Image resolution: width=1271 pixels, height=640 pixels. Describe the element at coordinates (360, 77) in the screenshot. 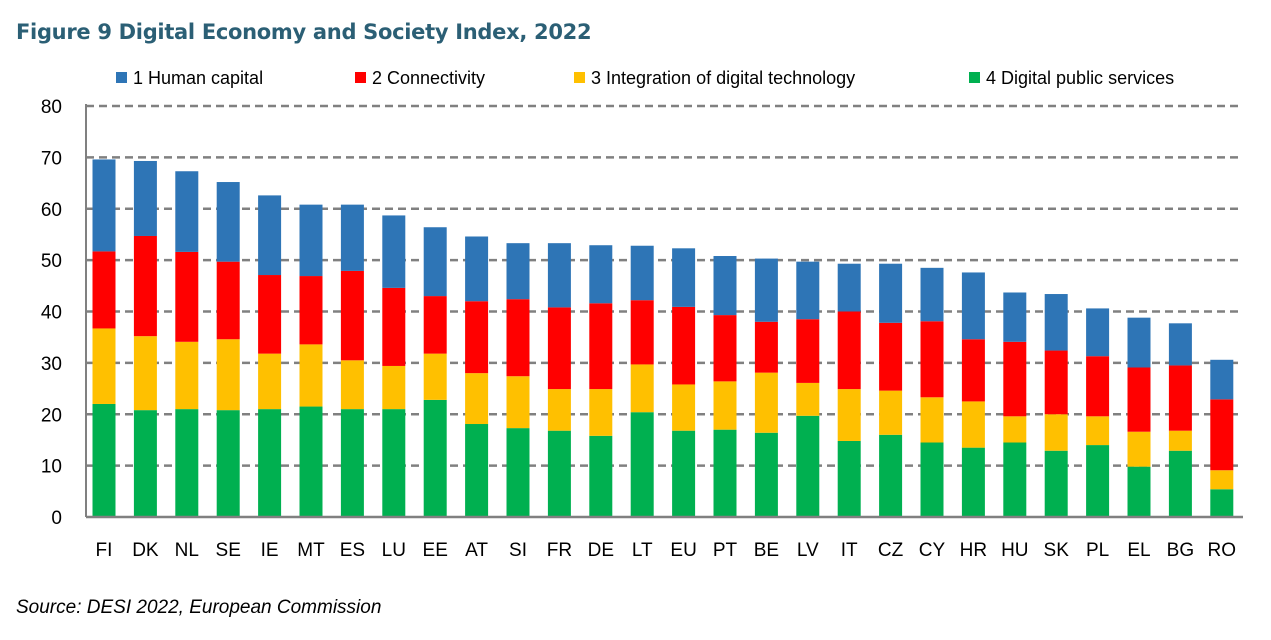

I see `legend-swatch` at that location.